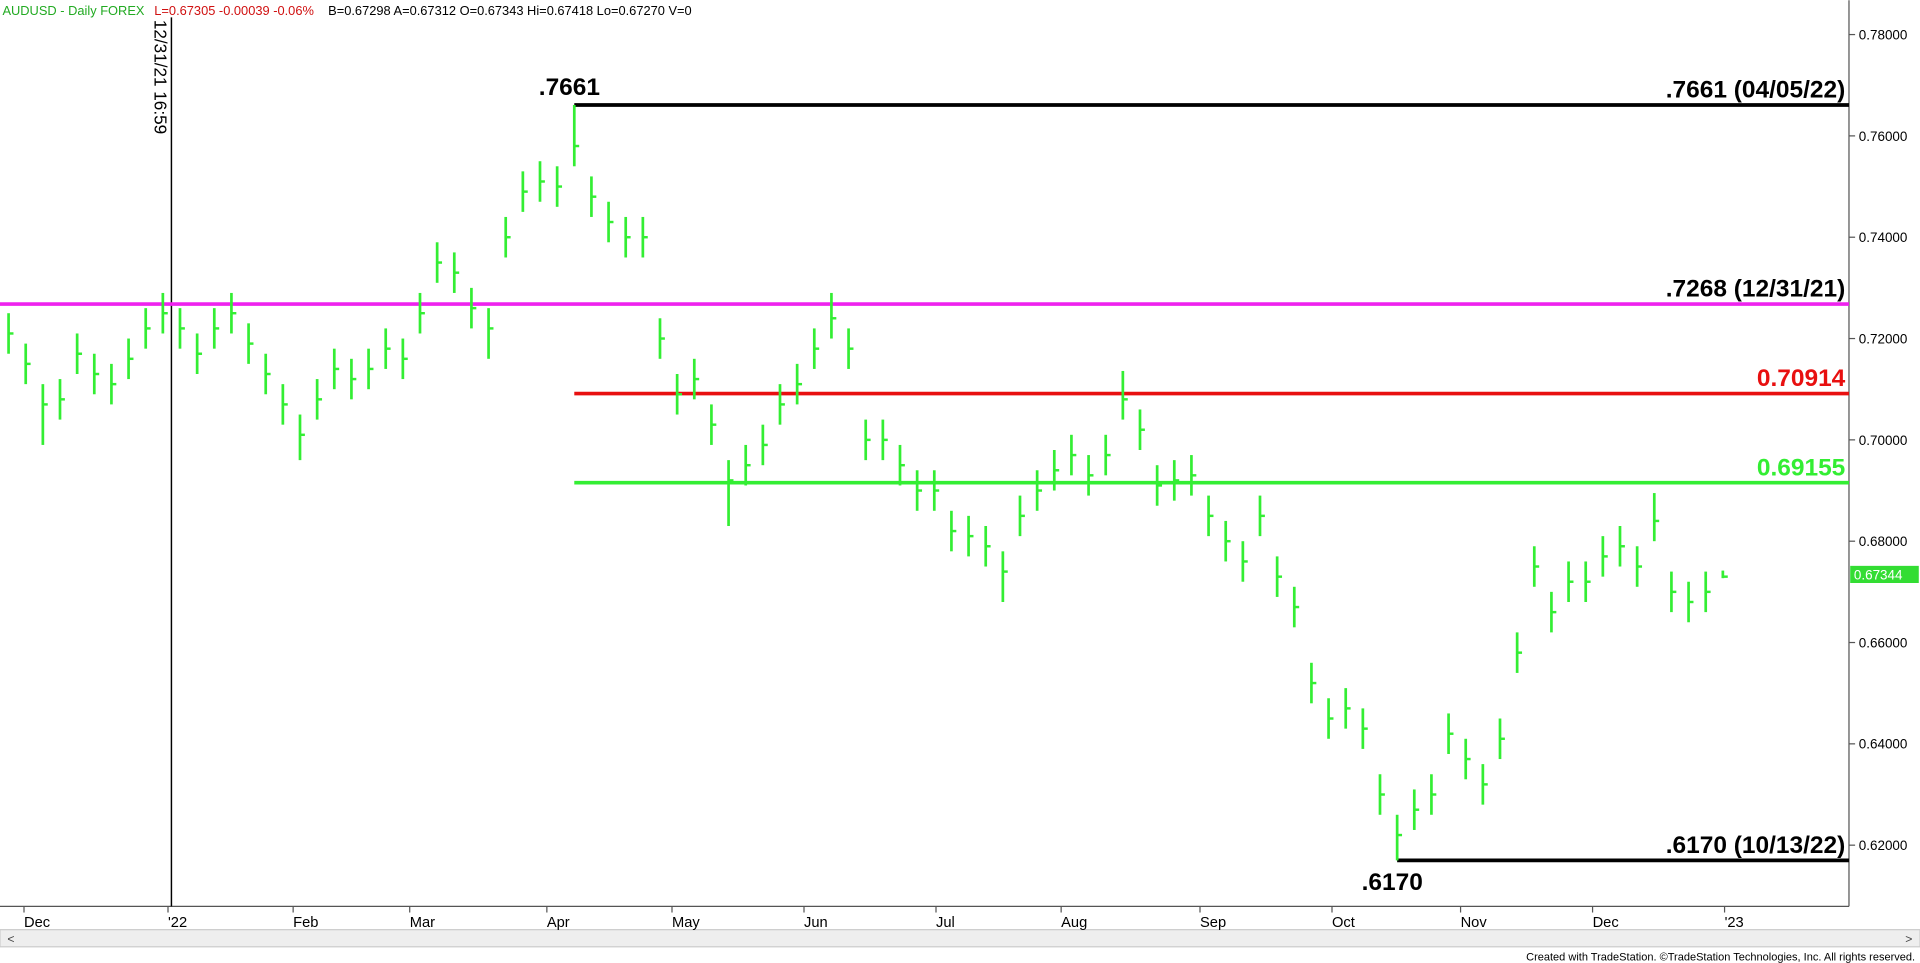 This screenshot has height=963, width=1920. I want to click on y-tick-label: 0.64000, so click(1883, 744).